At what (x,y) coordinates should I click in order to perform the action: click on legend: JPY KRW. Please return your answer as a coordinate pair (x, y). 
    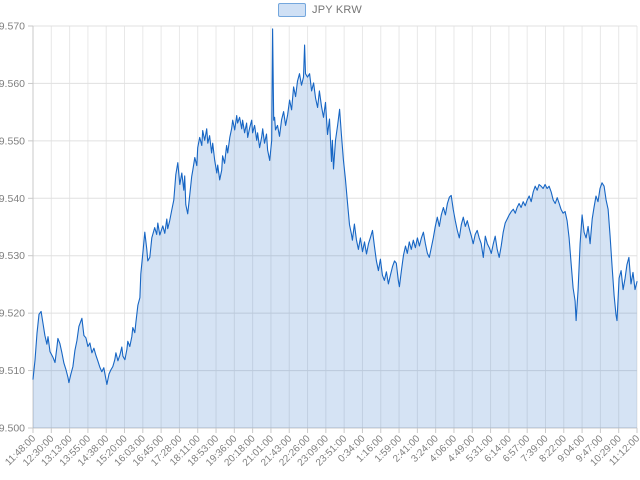
    Looking at the image, I should click on (320, 10).